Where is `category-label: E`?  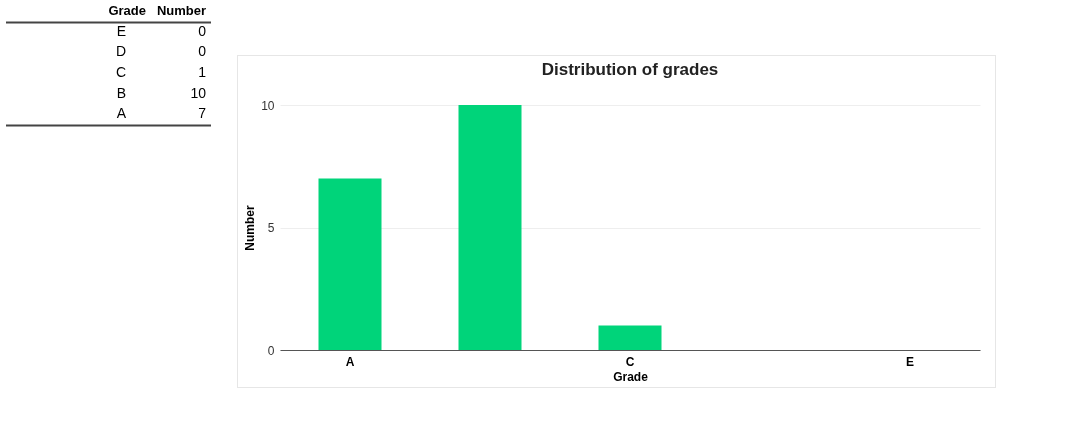
category-label: E is located at coordinates (121, 30).